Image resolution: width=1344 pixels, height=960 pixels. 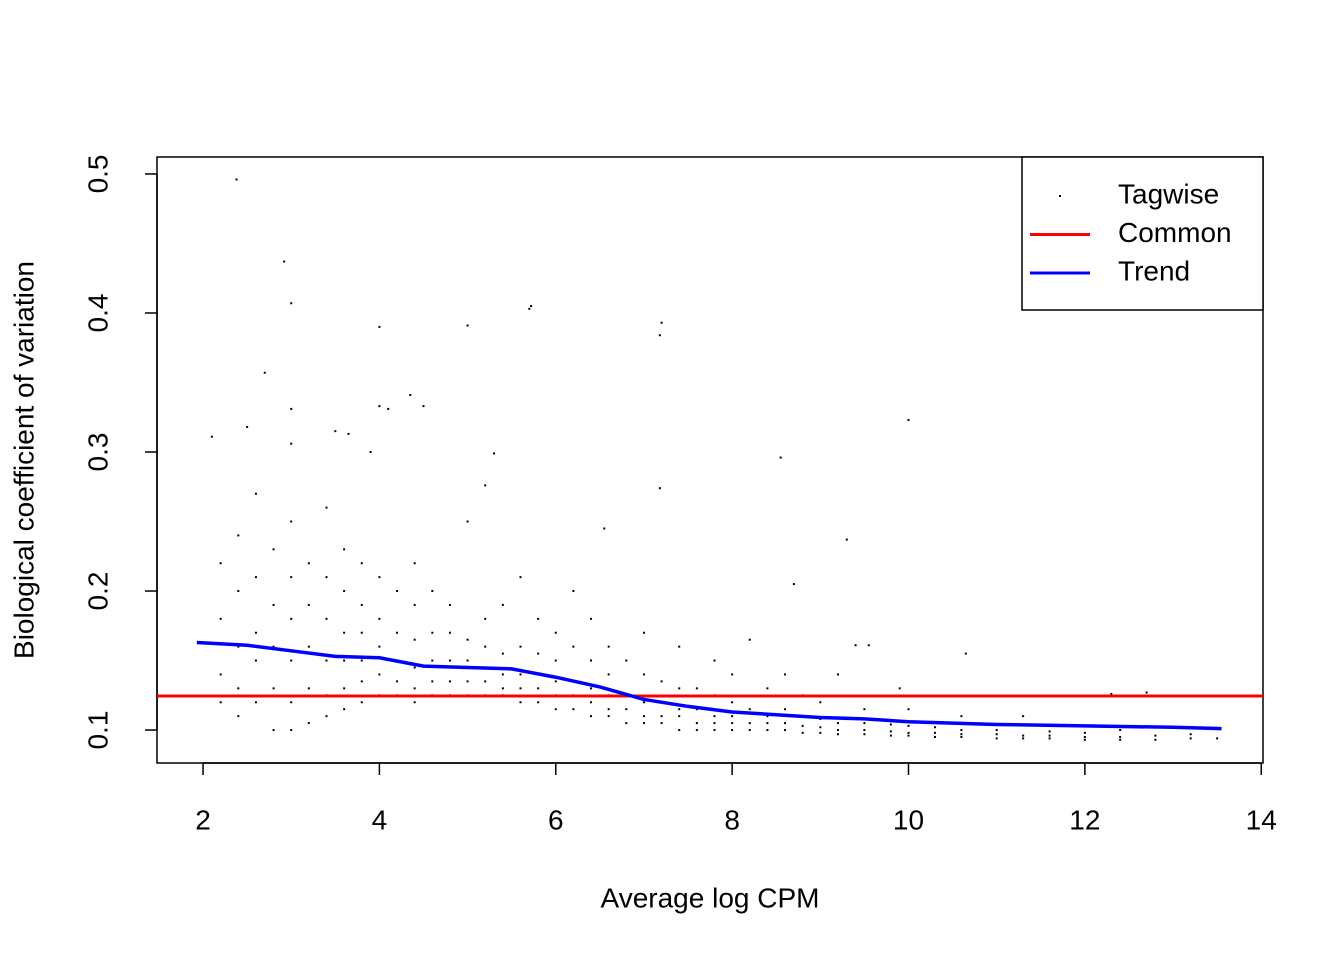 I want to click on y-tick-label: 0.2, so click(x=97, y=591).